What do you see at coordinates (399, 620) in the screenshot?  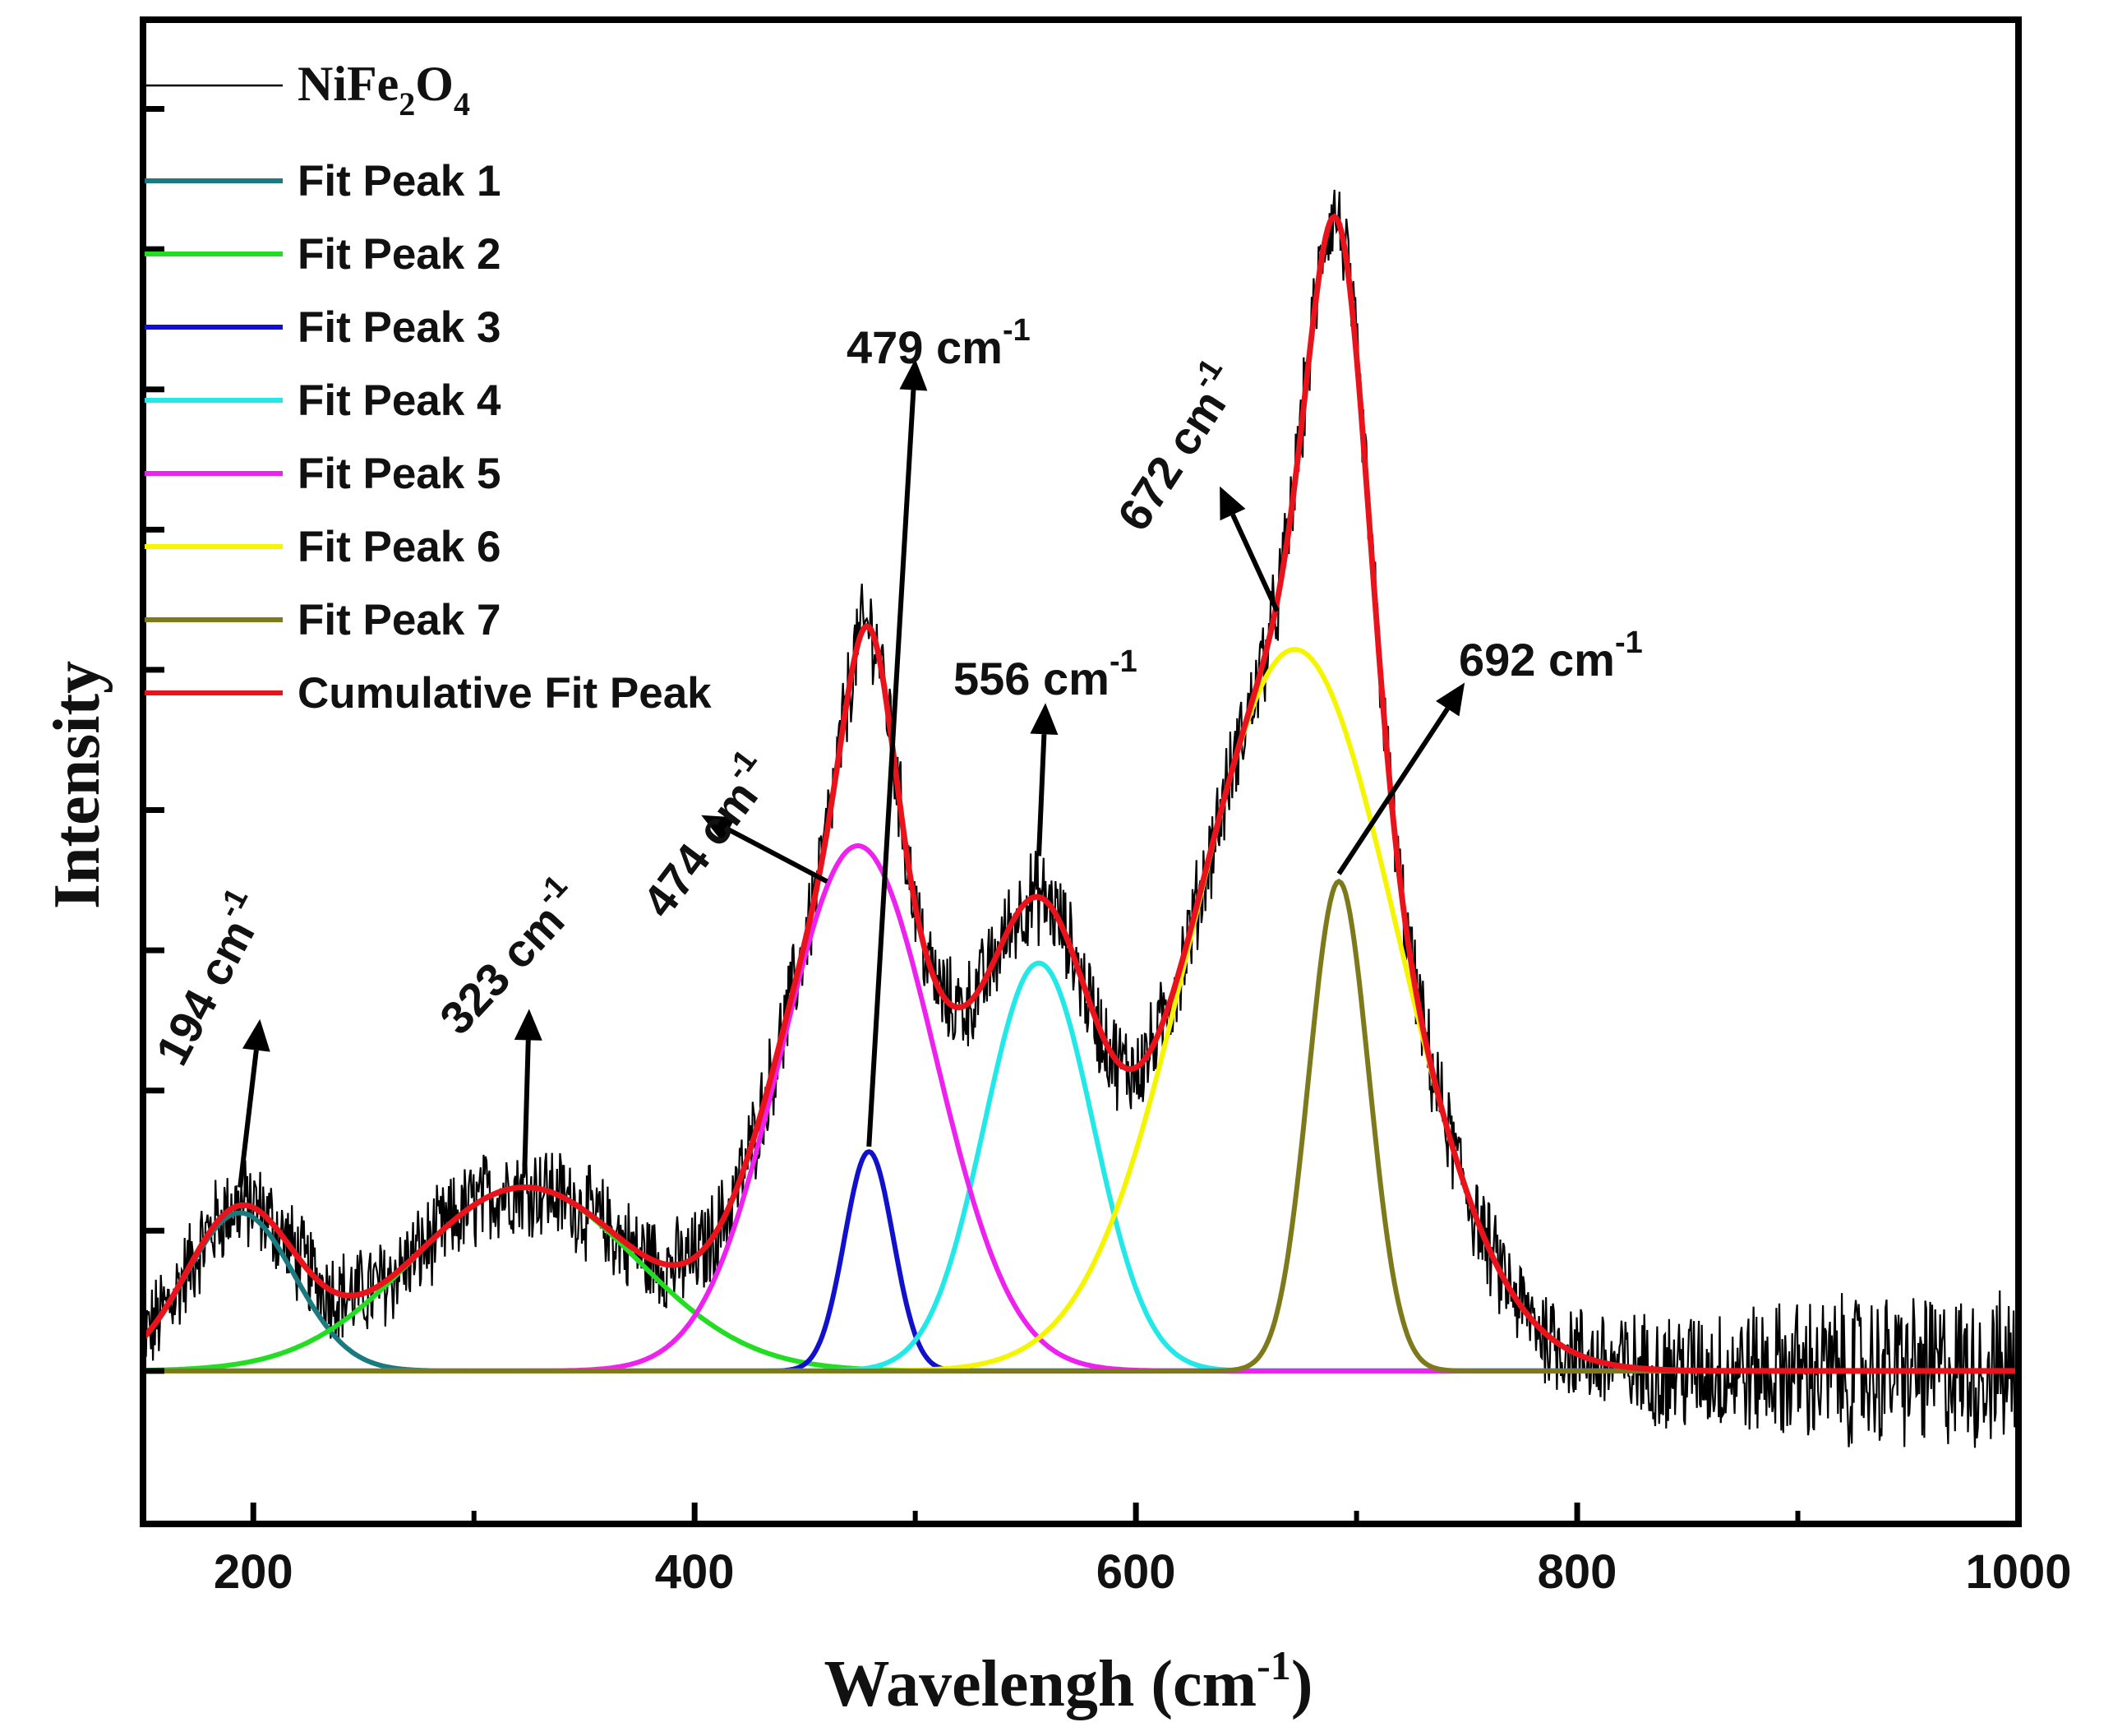 I see `legend-label-7: Fit Peak 7` at bounding box center [399, 620].